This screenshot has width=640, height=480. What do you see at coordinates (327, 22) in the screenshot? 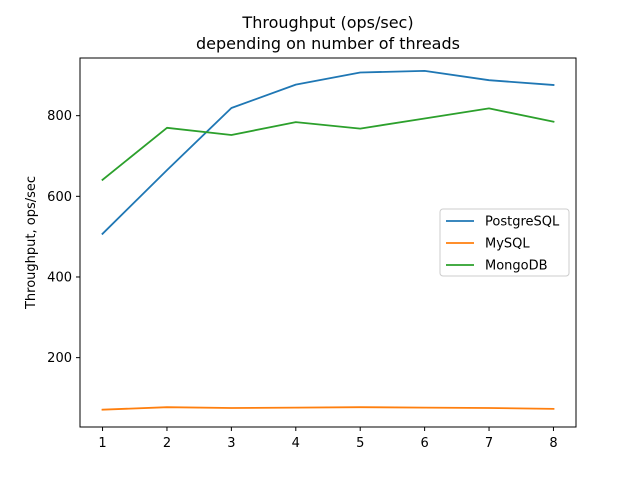
I see `chart-title: Throughput (ops/sec)` at bounding box center [327, 22].